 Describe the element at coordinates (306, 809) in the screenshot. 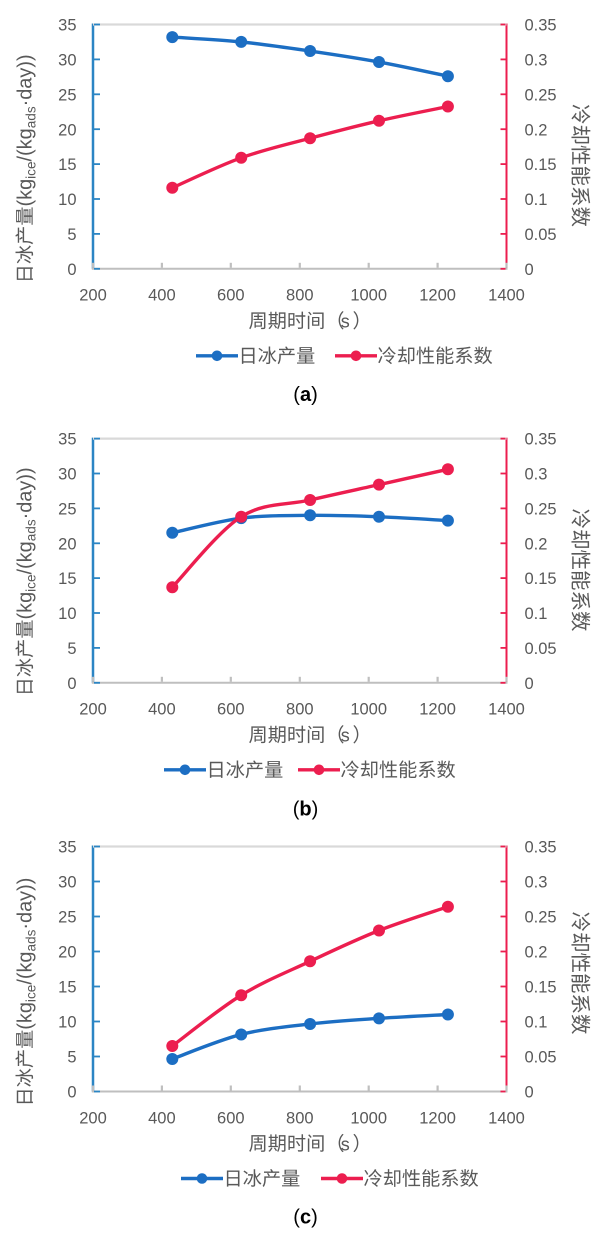

I see `svg-text: (b)` at that location.